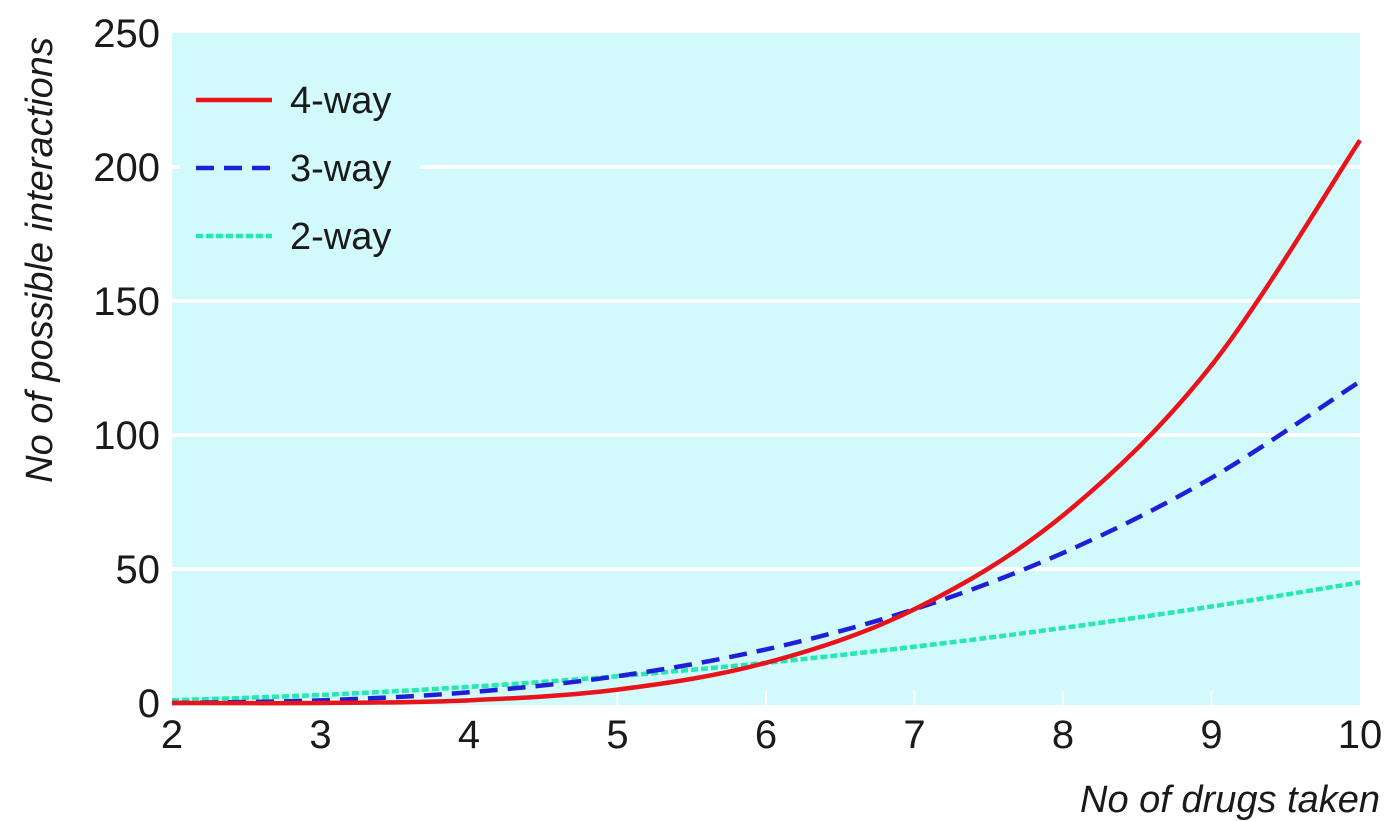  What do you see at coordinates (617, 735) in the screenshot?
I see `x-tick-label: 5` at bounding box center [617, 735].